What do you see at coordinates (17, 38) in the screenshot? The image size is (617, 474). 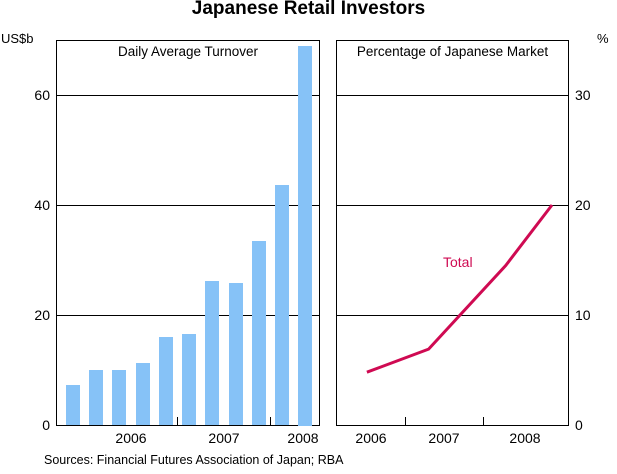 I see `left-axis-unit-label: US$b` at bounding box center [17, 38].